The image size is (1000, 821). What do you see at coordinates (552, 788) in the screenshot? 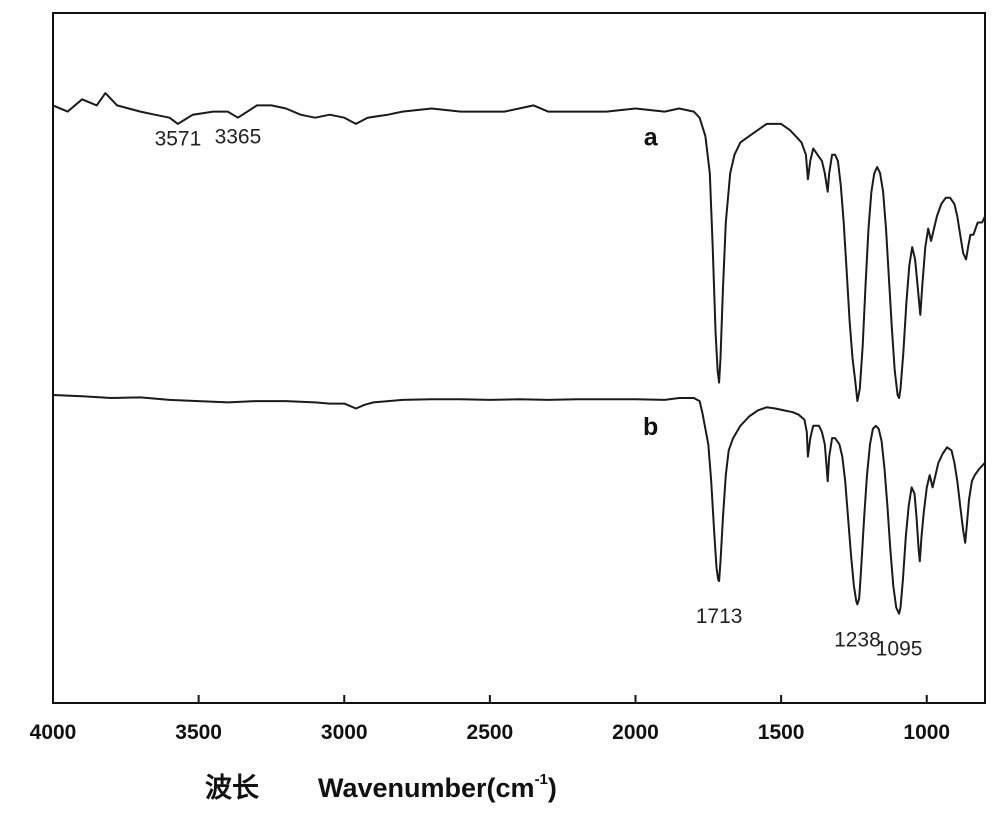
I see `x-axis-title-suffix: )` at bounding box center [552, 788].